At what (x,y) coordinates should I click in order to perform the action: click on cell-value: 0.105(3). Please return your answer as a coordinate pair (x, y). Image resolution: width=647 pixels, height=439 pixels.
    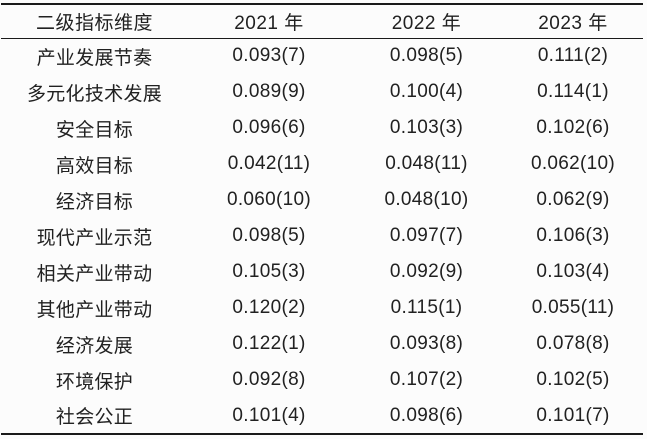
    Looking at the image, I should click on (269, 271).